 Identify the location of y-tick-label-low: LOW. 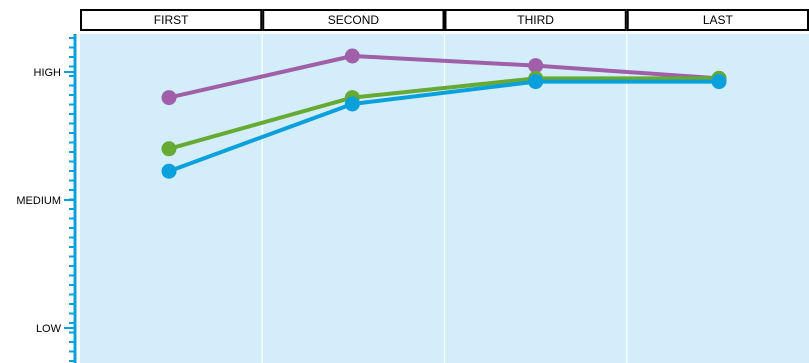
(49, 329).